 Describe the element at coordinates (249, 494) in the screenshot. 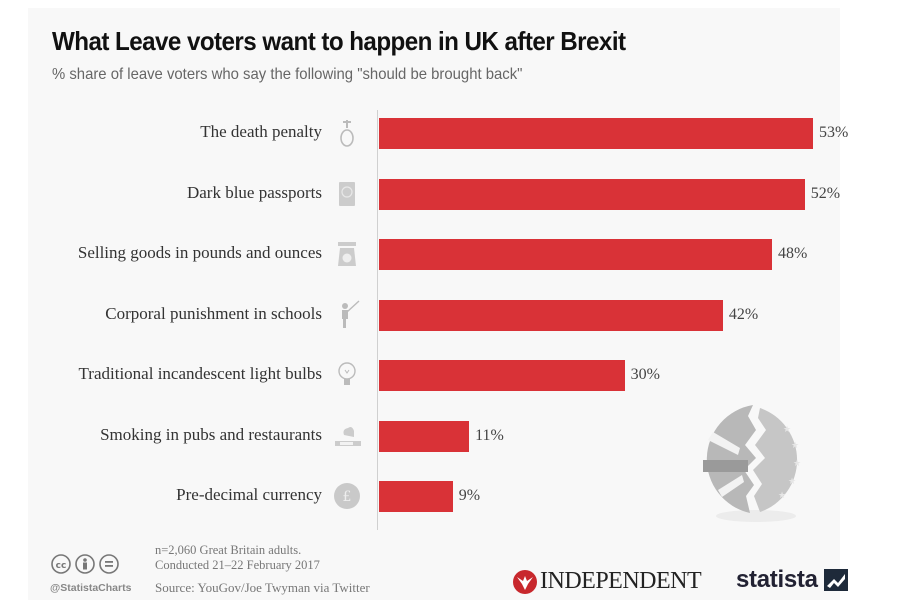

I see `category-label: Pre-decimal currency` at that location.